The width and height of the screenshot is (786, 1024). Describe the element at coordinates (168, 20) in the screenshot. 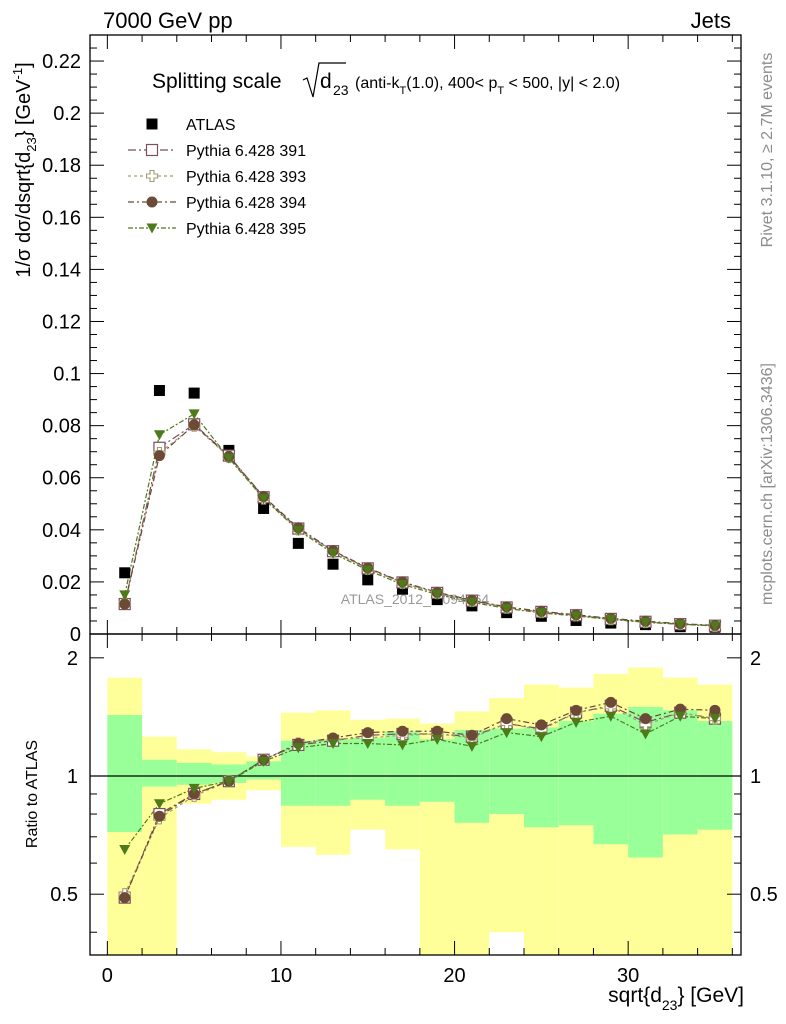

I see `energy-label: 7000 GeV pp` at that location.